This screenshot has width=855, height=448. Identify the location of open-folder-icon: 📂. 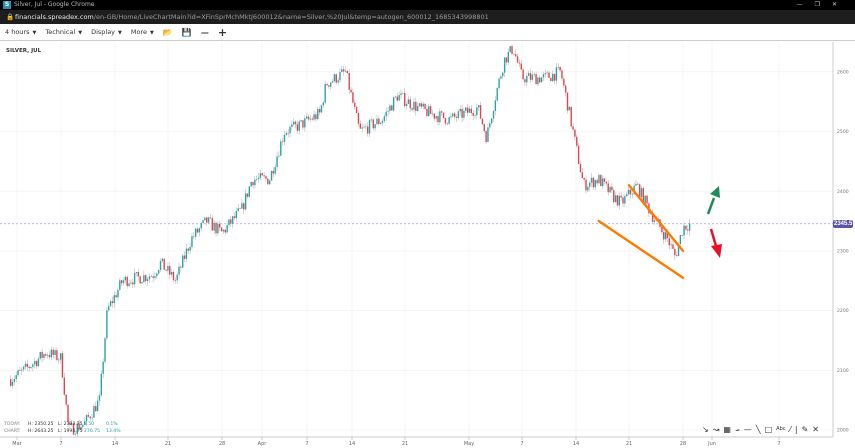
(167, 32).